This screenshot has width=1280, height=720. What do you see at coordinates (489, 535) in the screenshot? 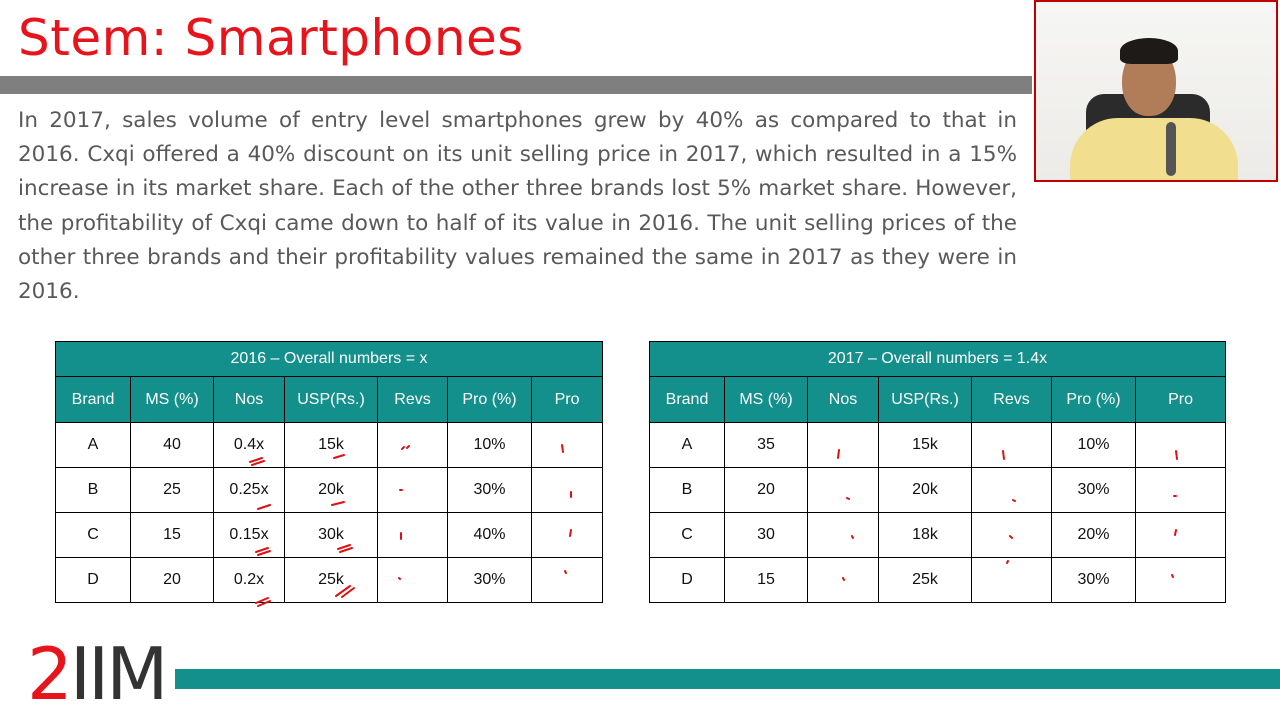
I see `cell-pro-pct: 40%` at bounding box center [489, 535].